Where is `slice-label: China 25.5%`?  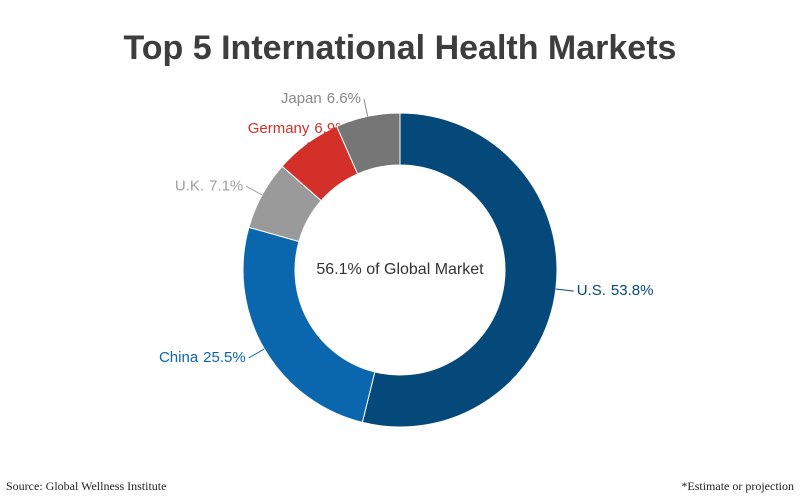 slice-label: China 25.5% is located at coordinates (202, 357).